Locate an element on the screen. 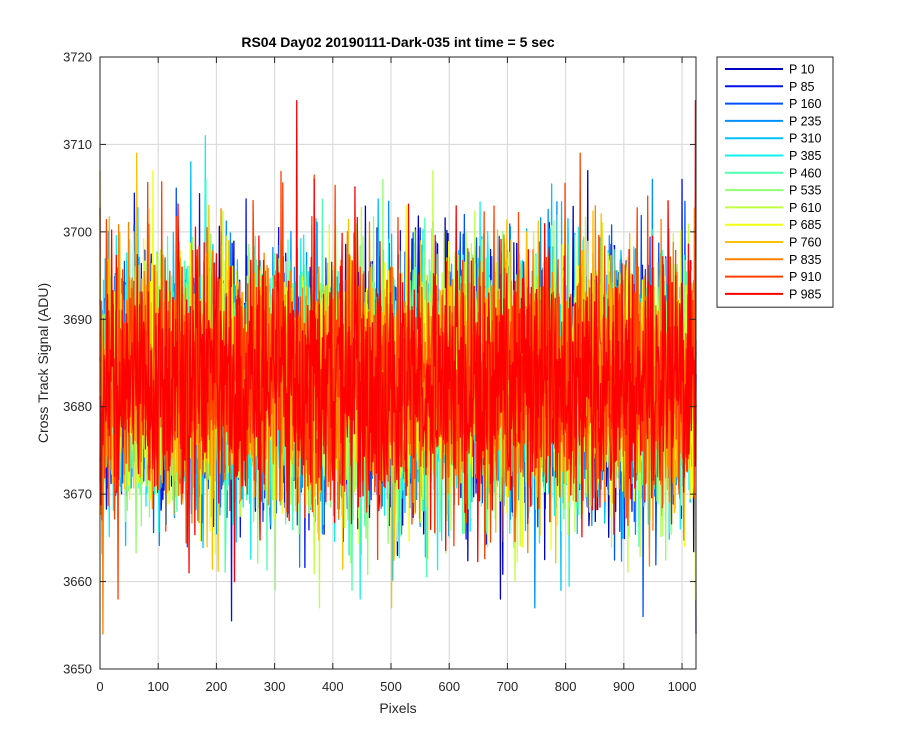  legend-box is located at coordinates (775, 182).